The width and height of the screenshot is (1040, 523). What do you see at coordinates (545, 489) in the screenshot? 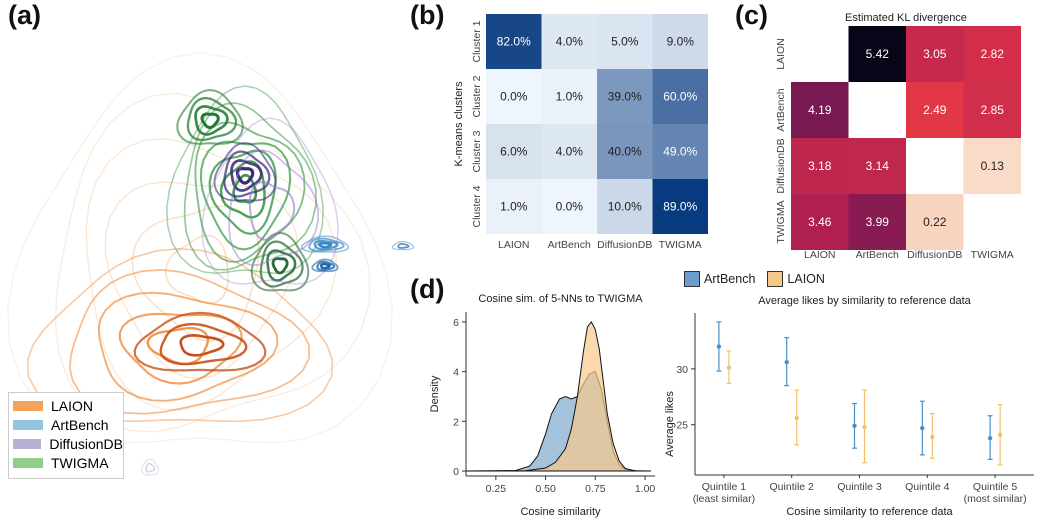
I see `density-xtick-label: 0.50` at bounding box center [545, 489].